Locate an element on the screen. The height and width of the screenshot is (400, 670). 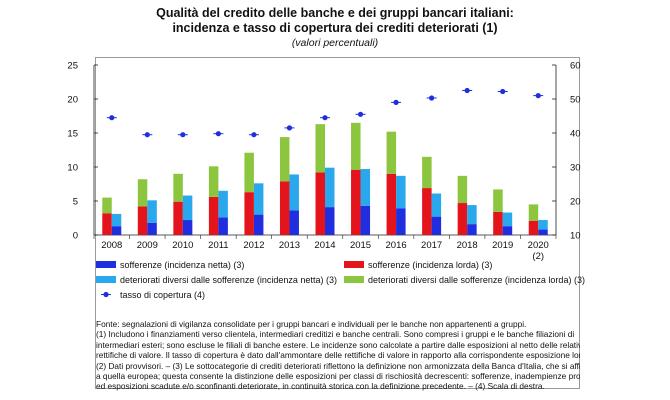
x-tick-label: 2017 is located at coordinates (431, 245).